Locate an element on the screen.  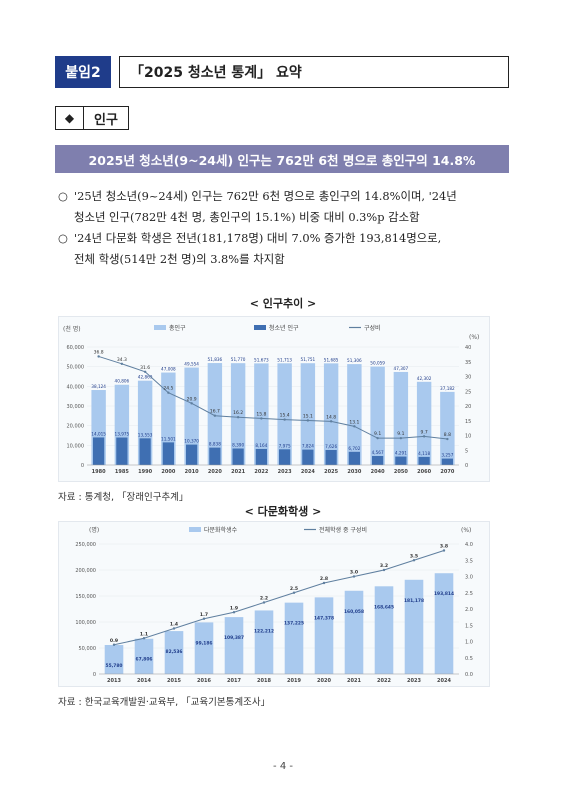
data-label-youth: 13,975 is located at coordinates (122, 434).